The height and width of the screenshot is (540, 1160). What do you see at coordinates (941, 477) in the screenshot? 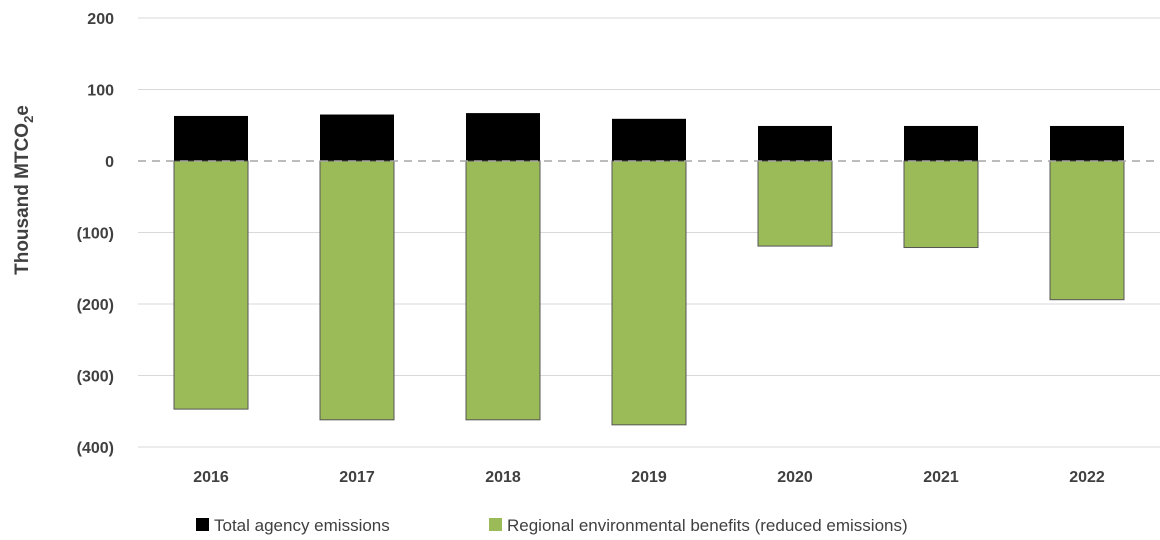
I see `x-tick-label: 2021` at bounding box center [941, 477].